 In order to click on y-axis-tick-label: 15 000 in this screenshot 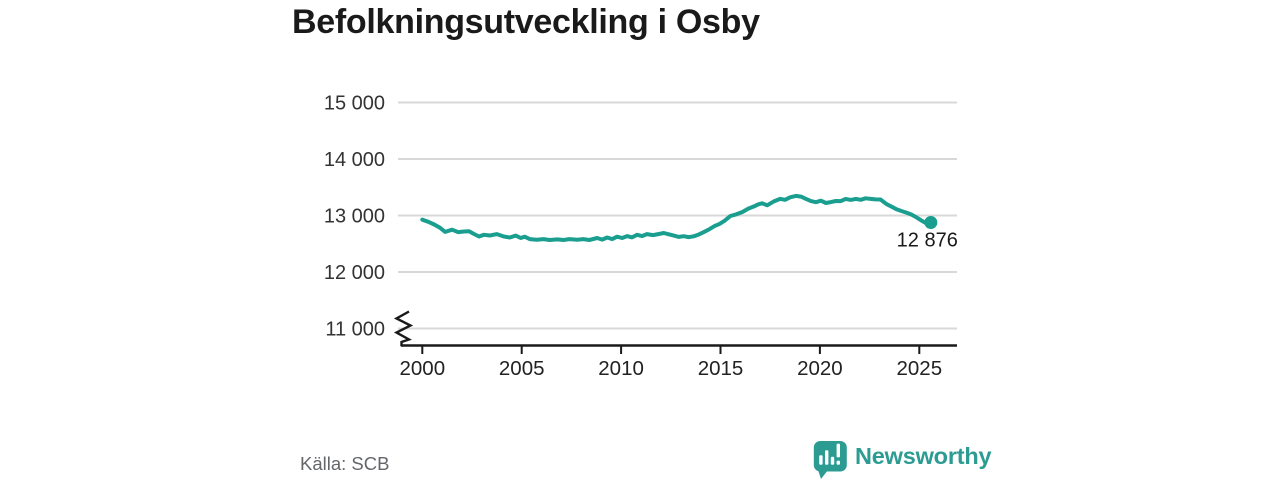, I will do `click(354, 104)`.